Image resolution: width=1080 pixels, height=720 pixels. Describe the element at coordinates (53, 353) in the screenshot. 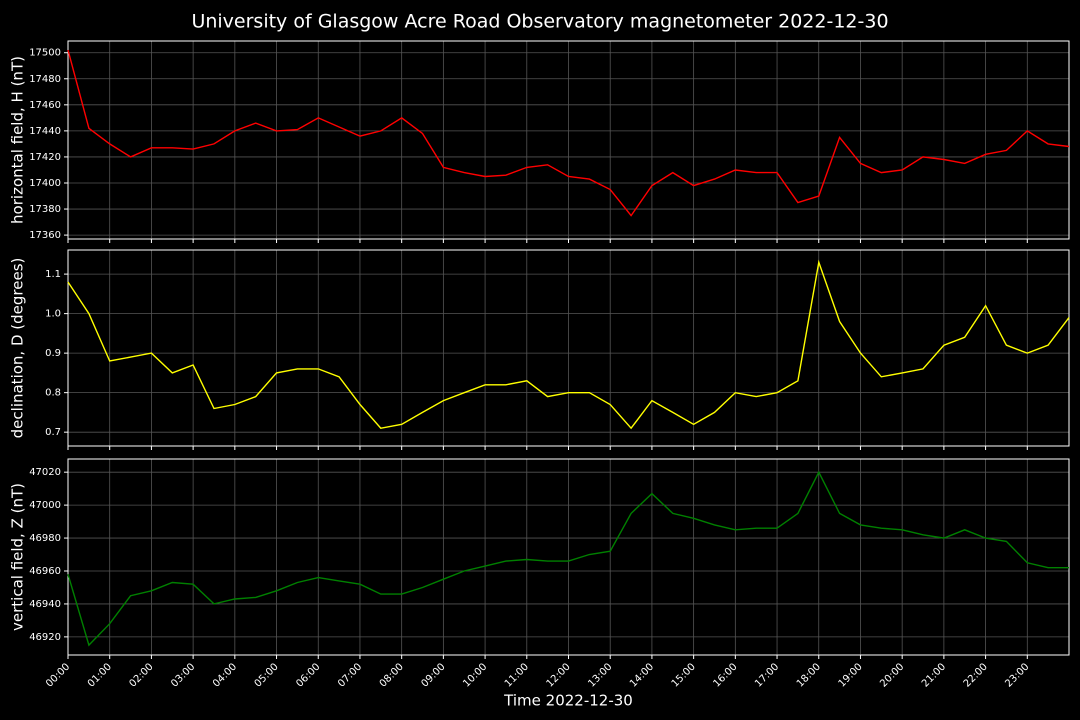

I see `y-tick-label: 0.9` at that location.